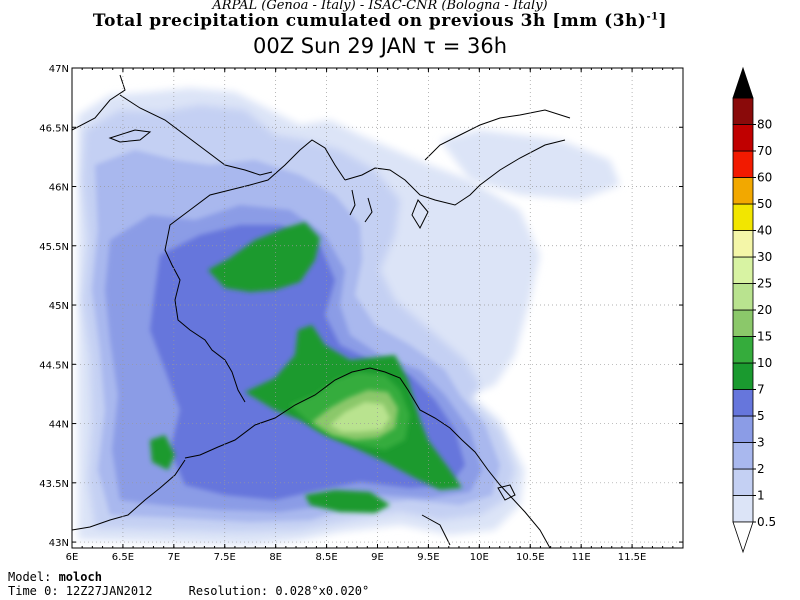 This screenshot has width=800, height=600. Describe the element at coordinates (279, 591) in the screenshot. I see `footer-resolution: Resolution: 0.028°x0.020°` at that location.